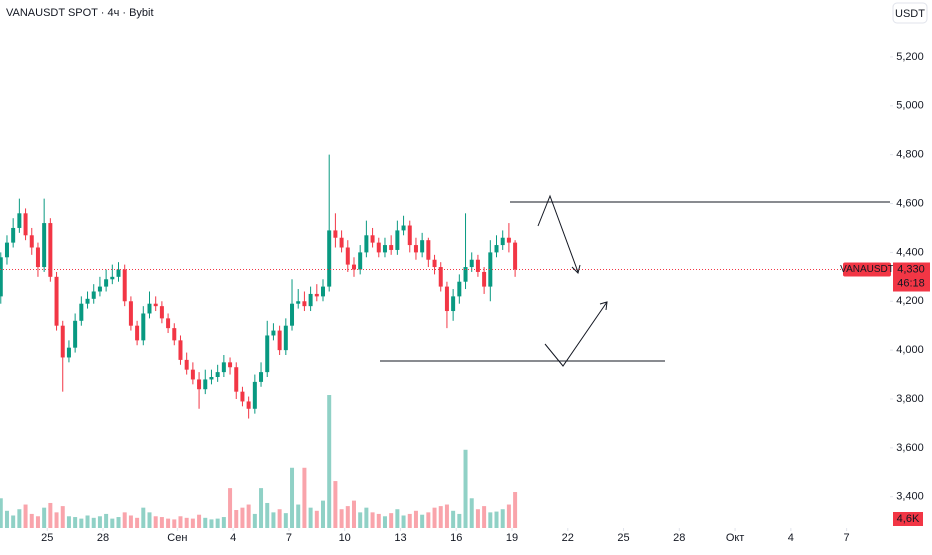  What do you see at coordinates (910, 301) in the screenshot?
I see `y-tick-label: 4,200` at bounding box center [910, 301].